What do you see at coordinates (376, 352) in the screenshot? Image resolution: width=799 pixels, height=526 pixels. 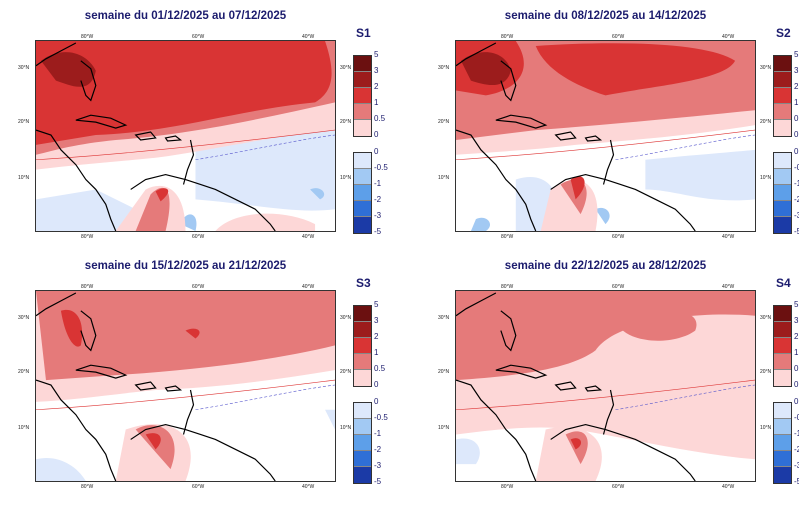 I see `colorbar-label: 1` at bounding box center [376, 352].